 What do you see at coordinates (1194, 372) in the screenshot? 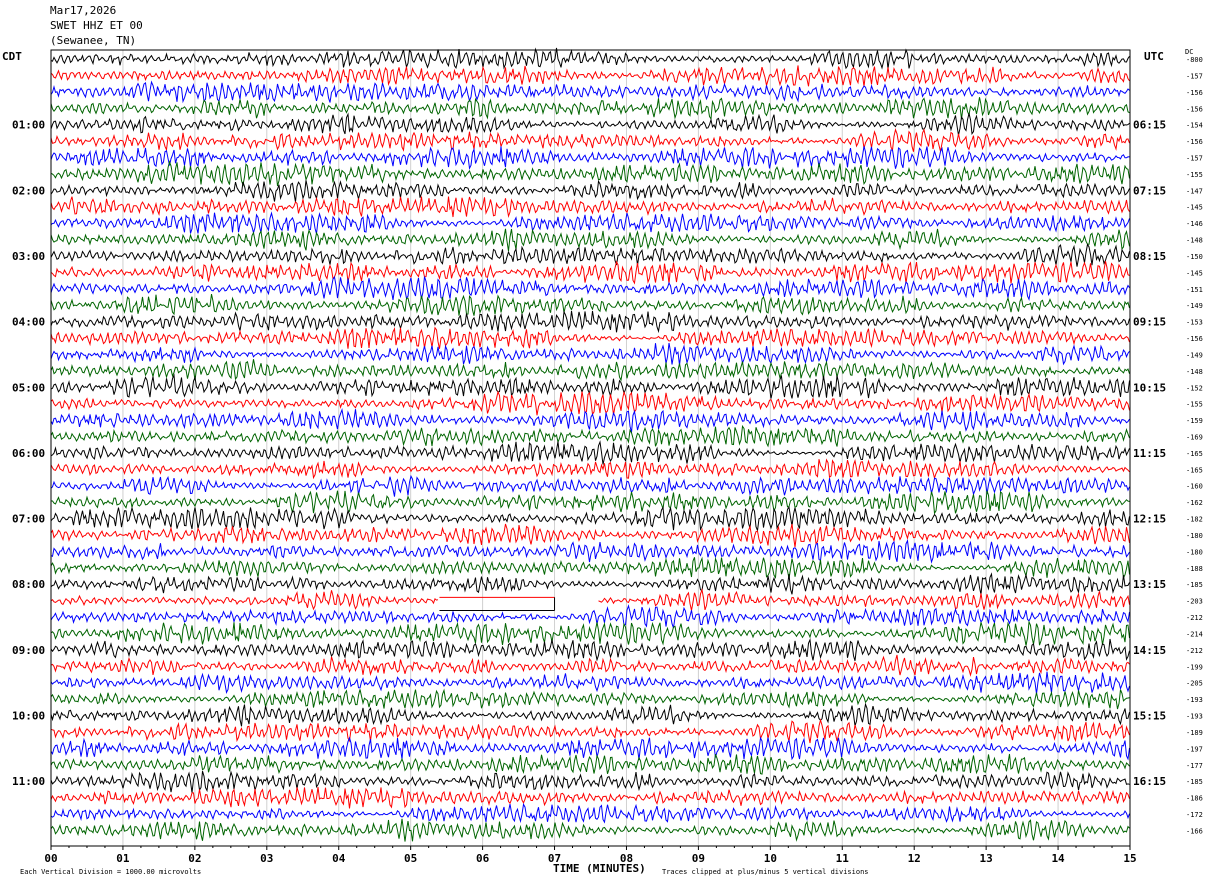
I see `dc-offset-label: -148` at bounding box center [1194, 372].